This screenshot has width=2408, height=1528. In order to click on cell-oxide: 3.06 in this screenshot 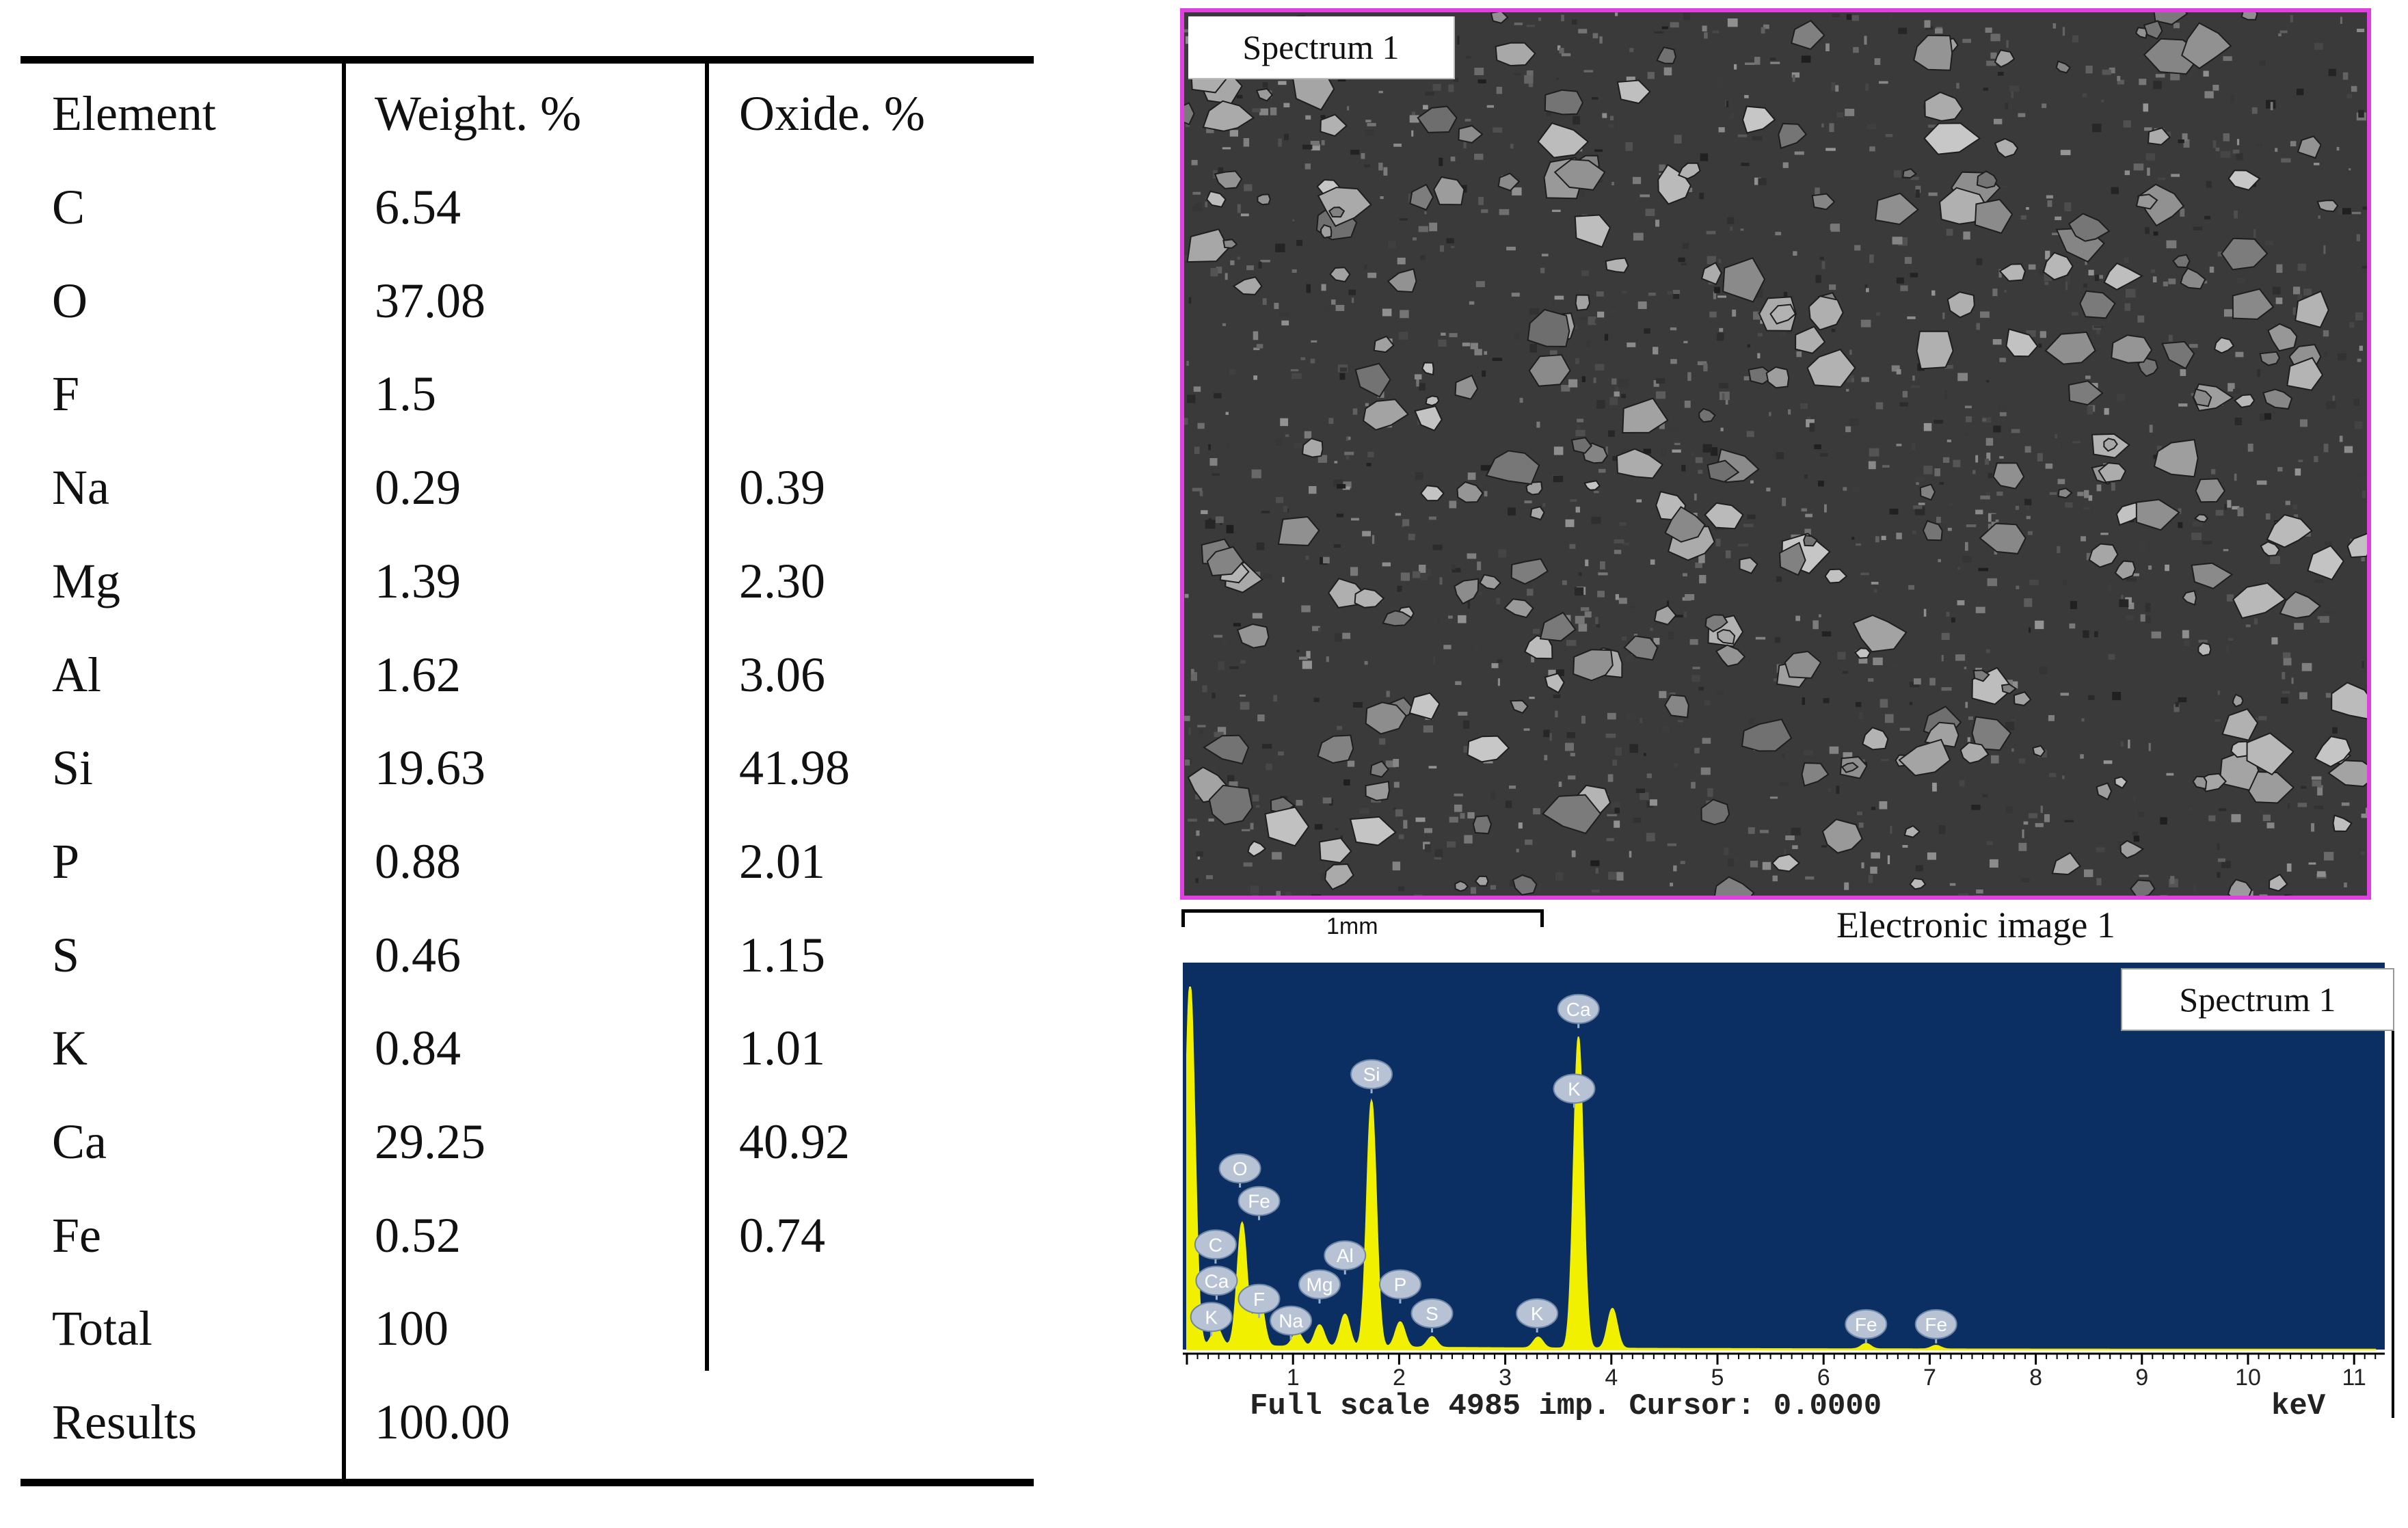, I will do `click(782, 674)`.